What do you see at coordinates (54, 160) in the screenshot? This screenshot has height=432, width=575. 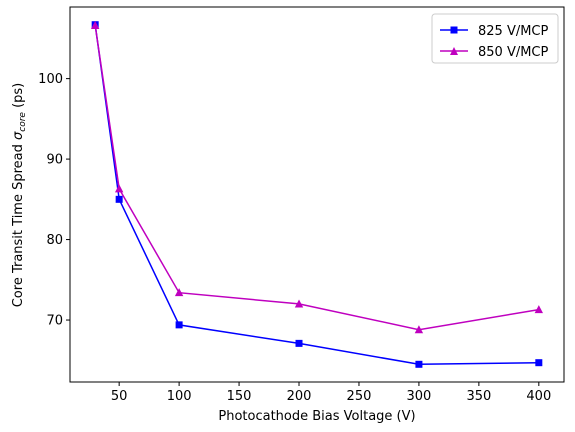 I see `y-tick-label: 90` at bounding box center [54, 160].